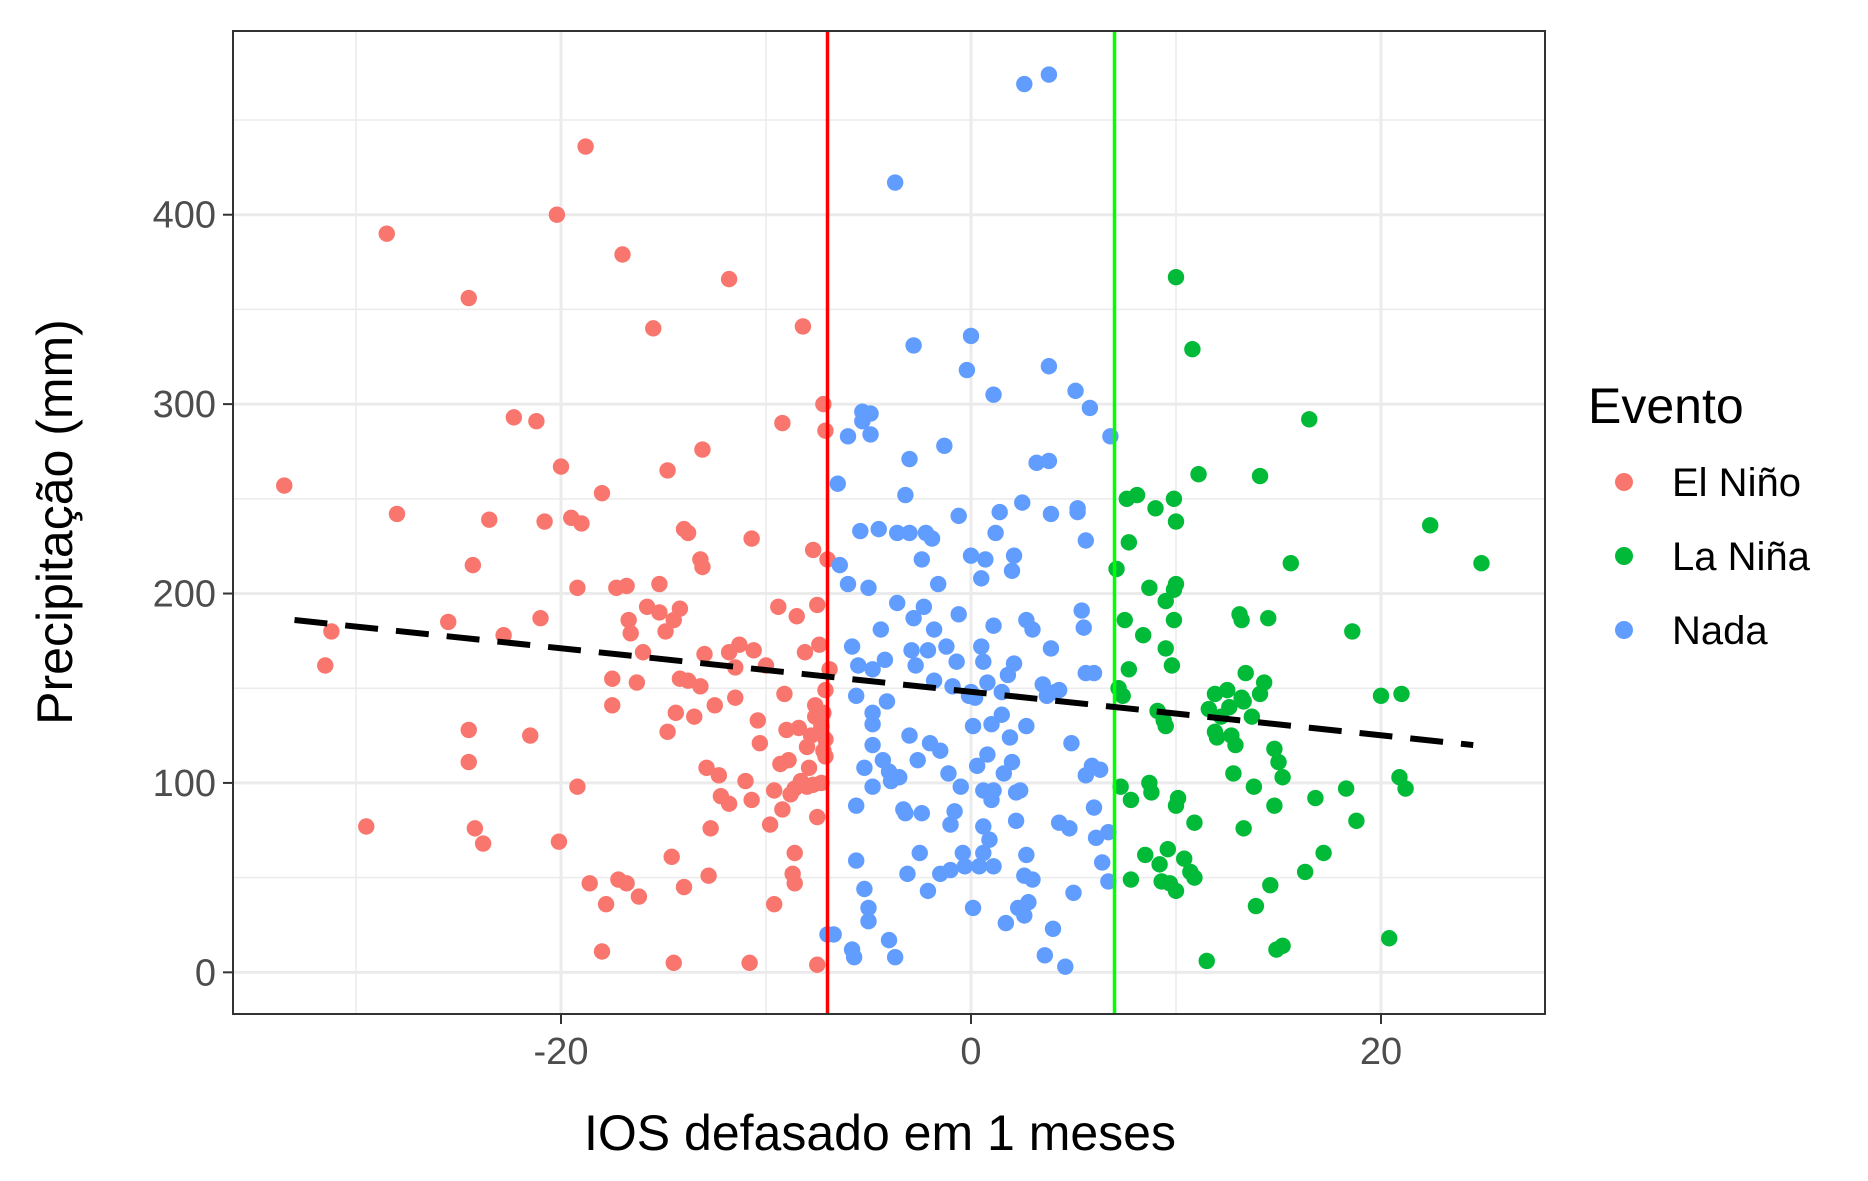  Describe the element at coordinates (1299, 619) in the screenshot. I see `series-la-ni-a` at that location.